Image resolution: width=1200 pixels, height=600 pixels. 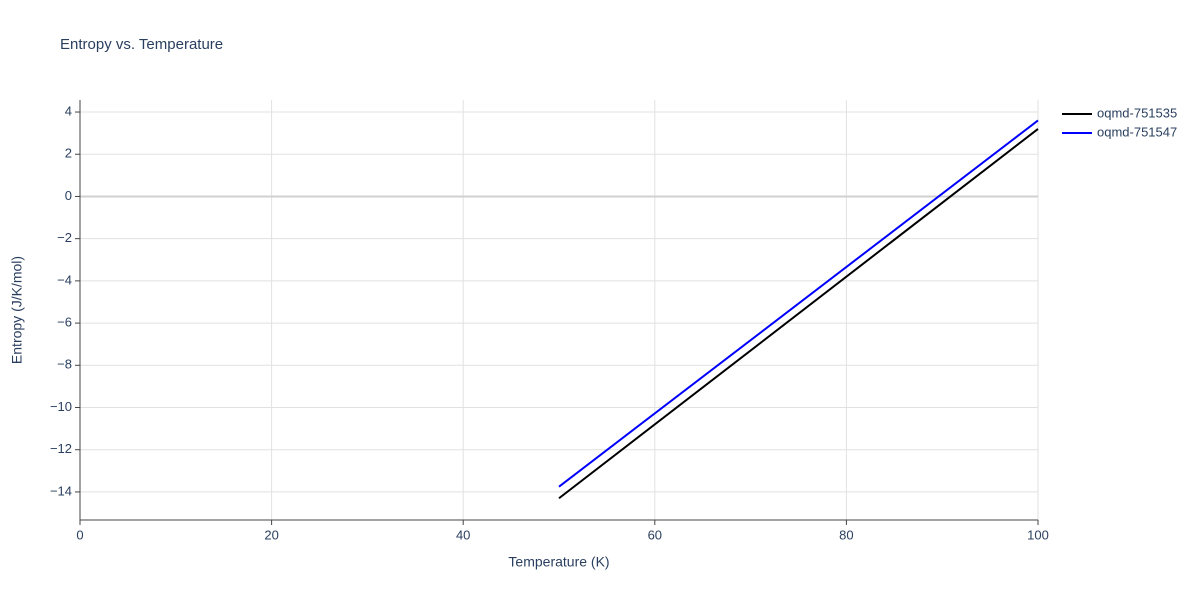 What do you see at coordinates (1137, 131) in the screenshot?
I see `legend-label: oqmd-751547` at bounding box center [1137, 131].